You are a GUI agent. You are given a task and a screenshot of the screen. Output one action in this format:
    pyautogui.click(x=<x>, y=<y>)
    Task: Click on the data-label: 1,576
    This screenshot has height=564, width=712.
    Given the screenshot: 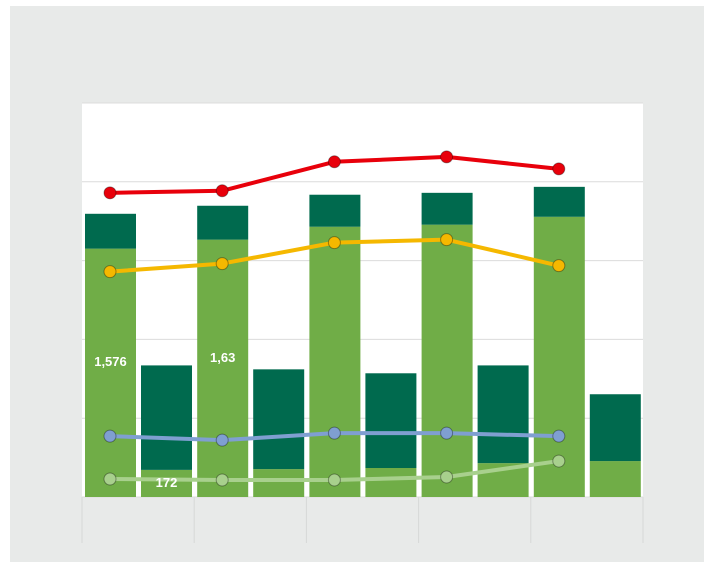 What is the action you would take?
    pyautogui.click(x=110, y=361)
    